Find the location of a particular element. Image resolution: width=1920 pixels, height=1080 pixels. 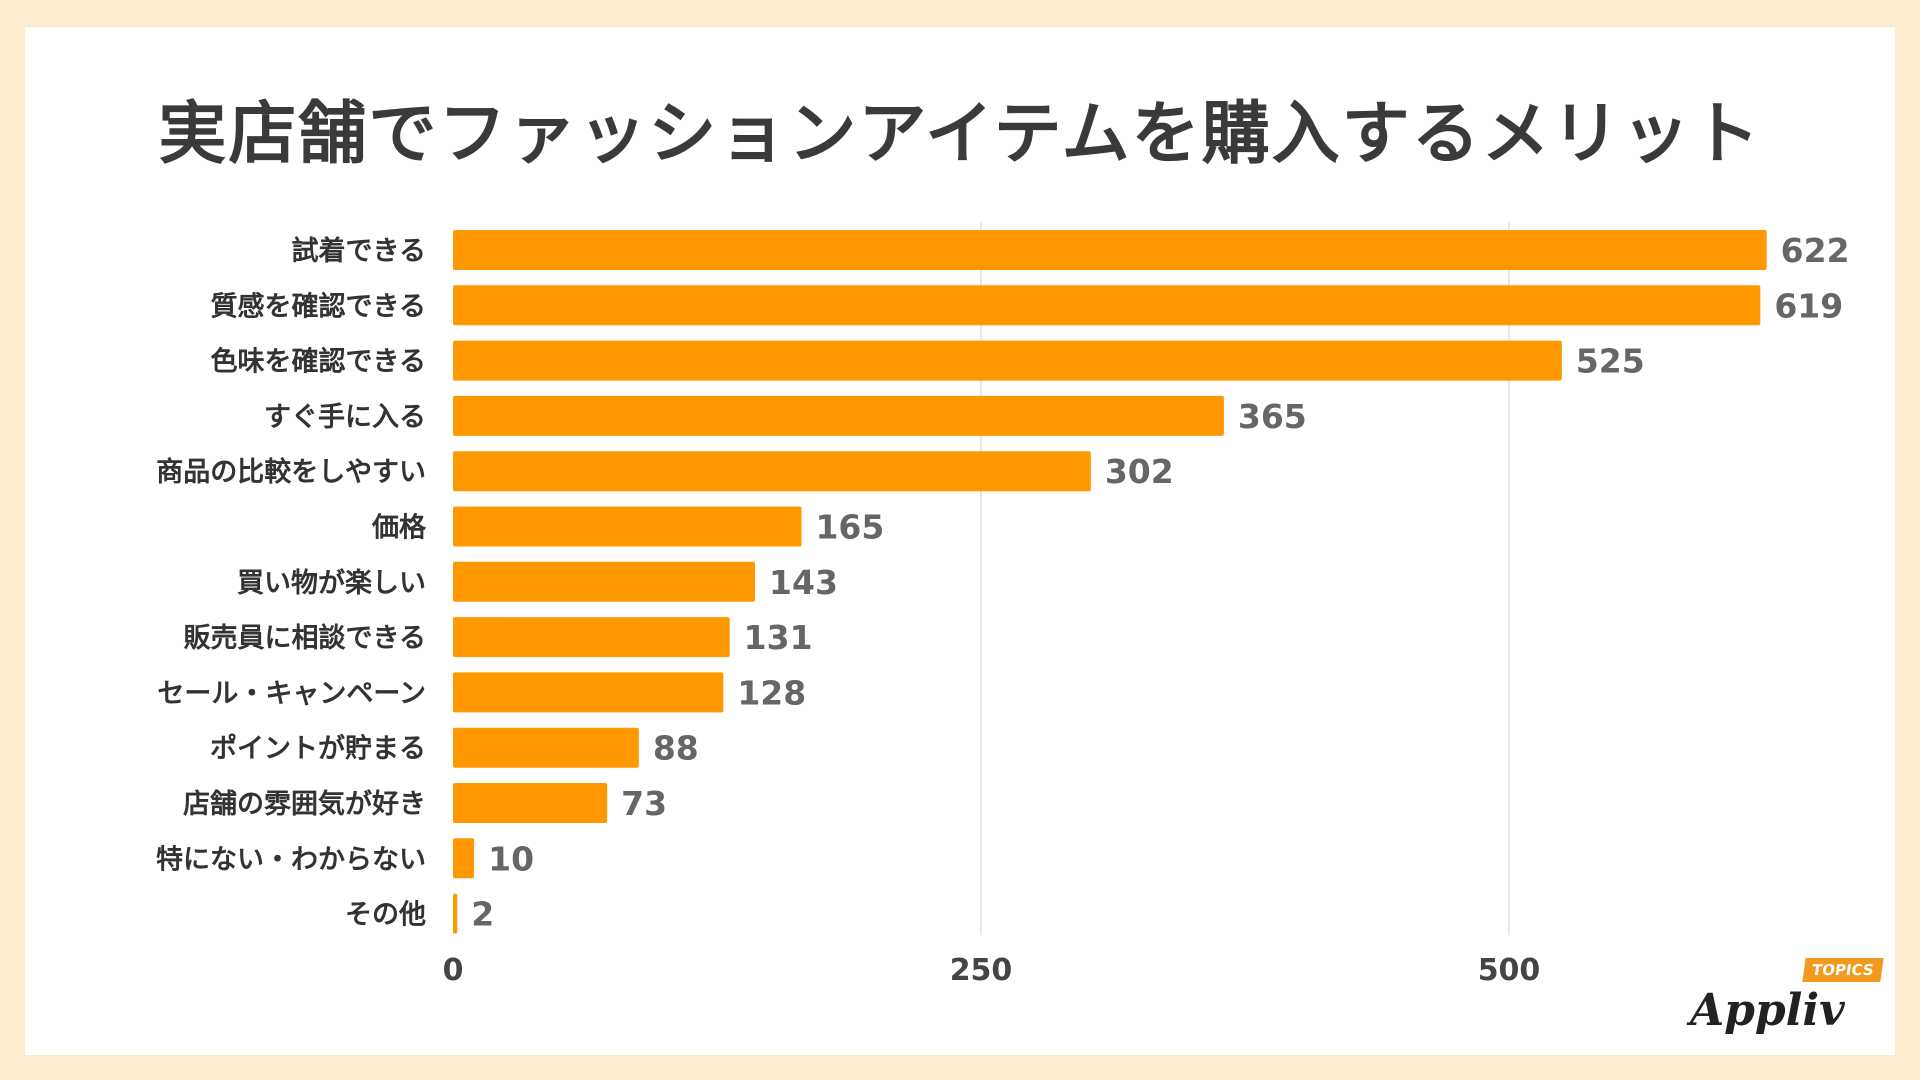

x-tick-label: 0 is located at coordinates (453, 970).